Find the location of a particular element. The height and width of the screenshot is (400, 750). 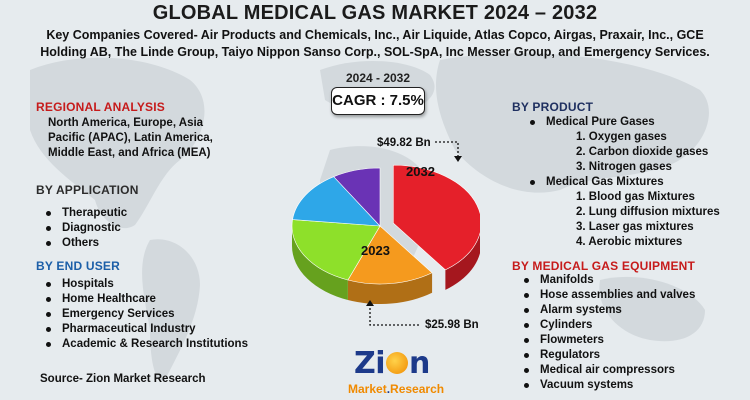

slice-label-2023: 2023 is located at coordinates (375, 250).